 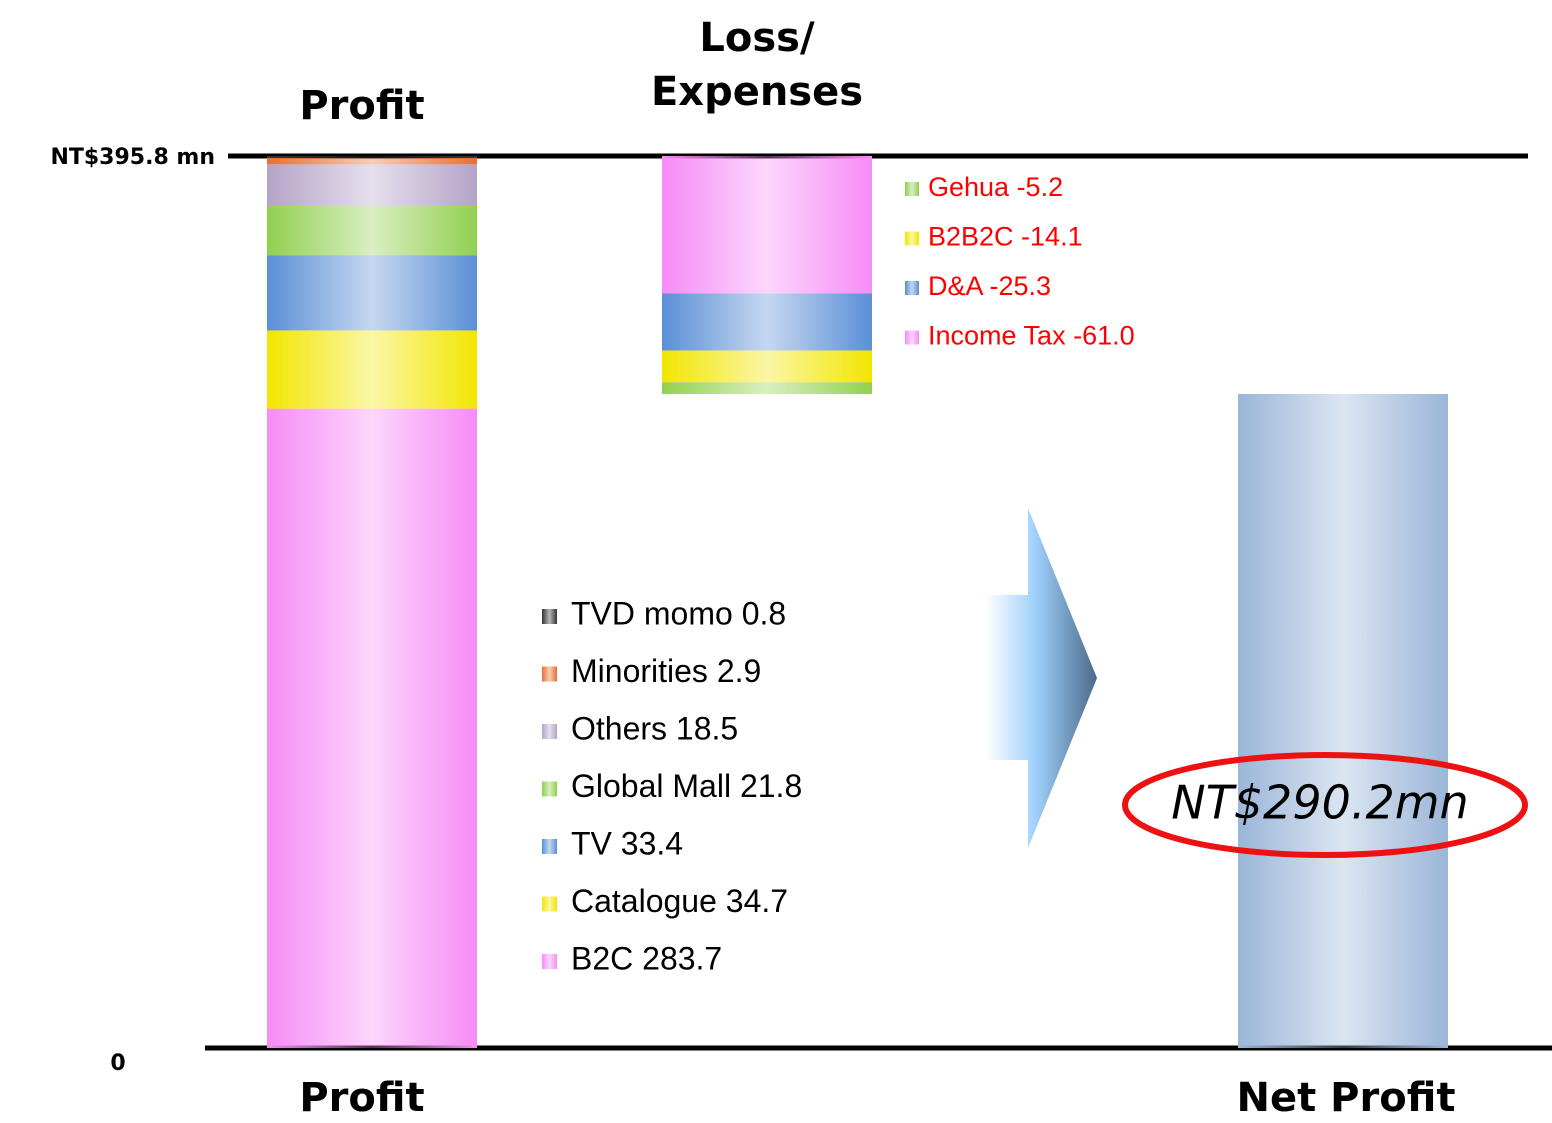 I want to click on legend-label: D&A -25.3, so click(x=989, y=286).